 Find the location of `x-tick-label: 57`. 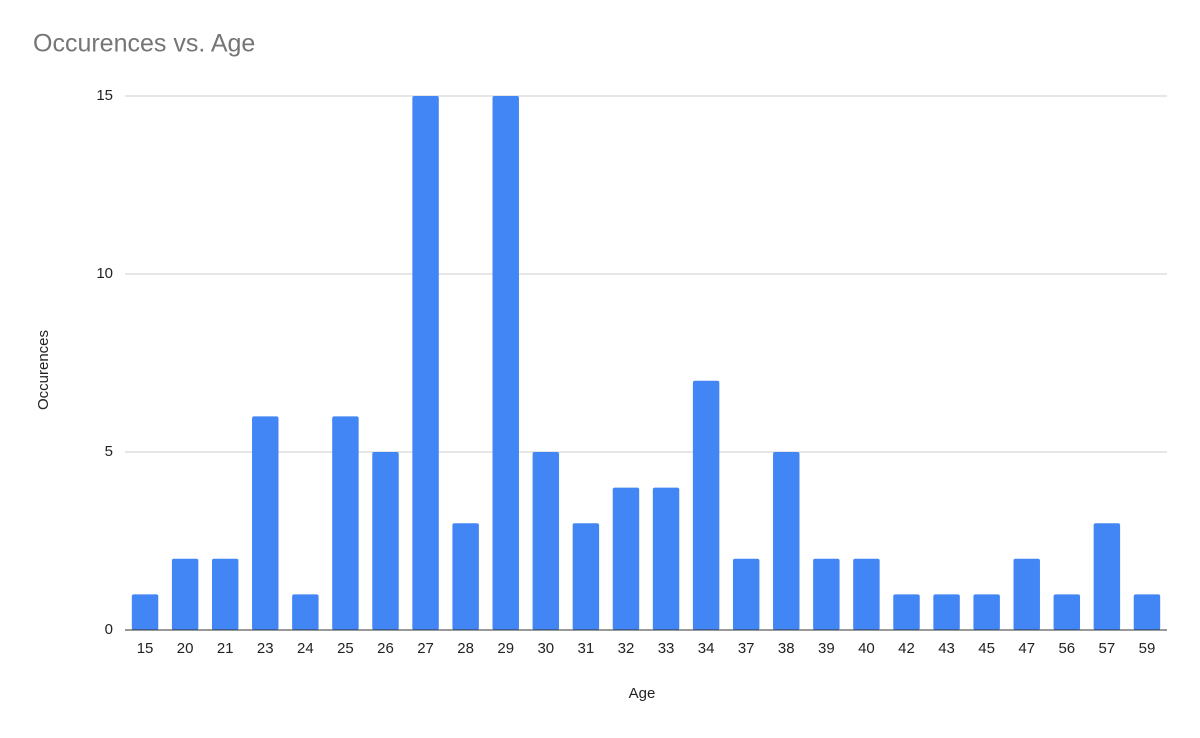

x-tick-label: 57 is located at coordinates (1107, 648).